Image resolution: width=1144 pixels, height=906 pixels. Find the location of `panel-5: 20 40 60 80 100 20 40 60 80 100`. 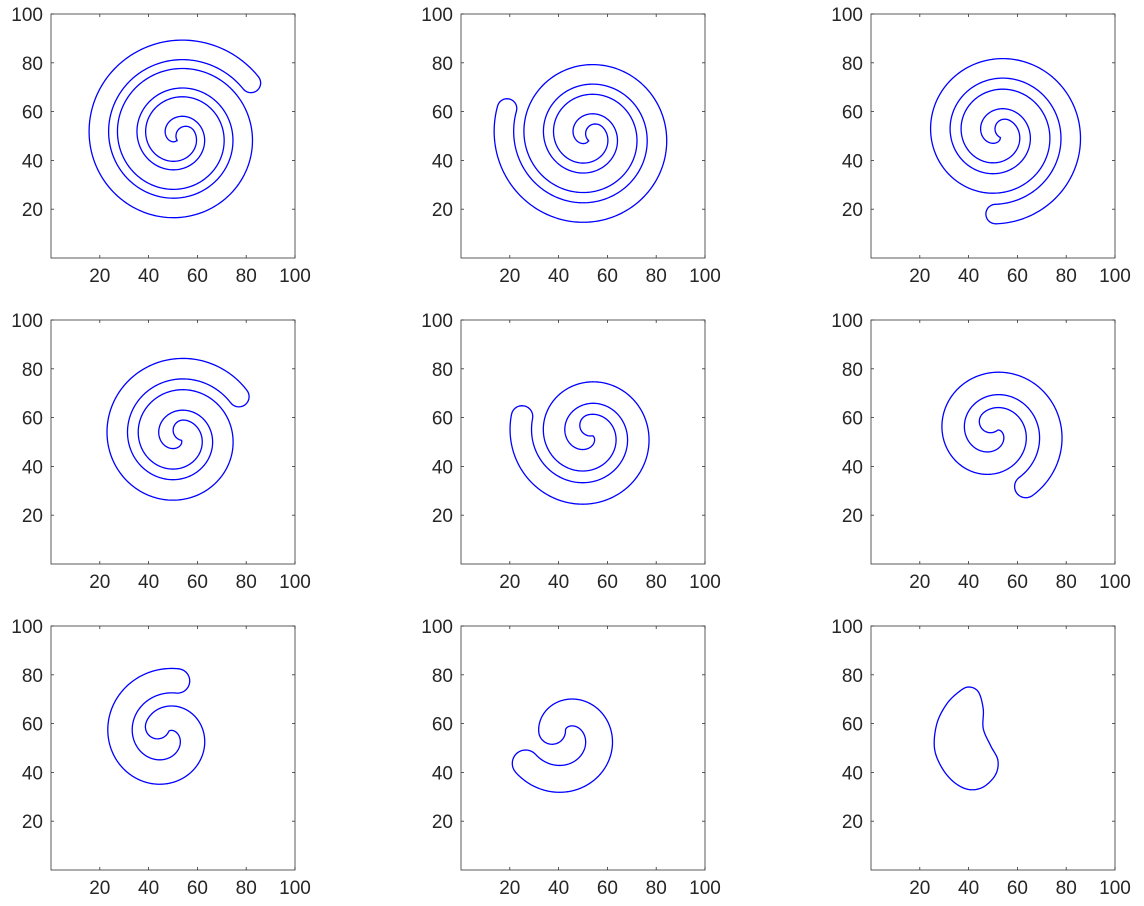

panel-5: 20 40 60 80 100 20 40 60 80 100 is located at coordinates (571, 452).